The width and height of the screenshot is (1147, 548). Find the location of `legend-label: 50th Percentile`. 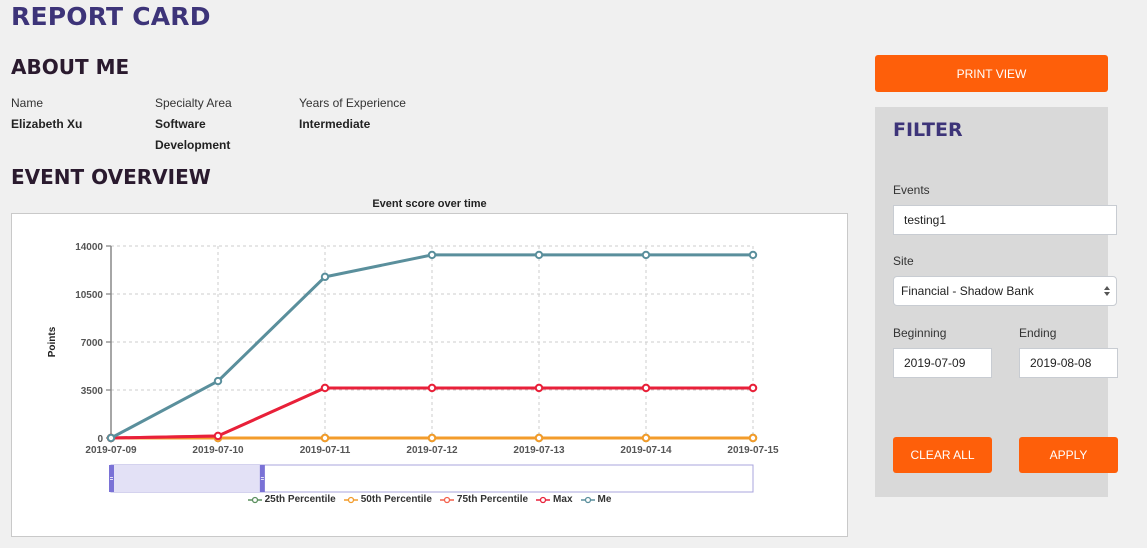

legend-label: 50th Percentile is located at coordinates (396, 499).